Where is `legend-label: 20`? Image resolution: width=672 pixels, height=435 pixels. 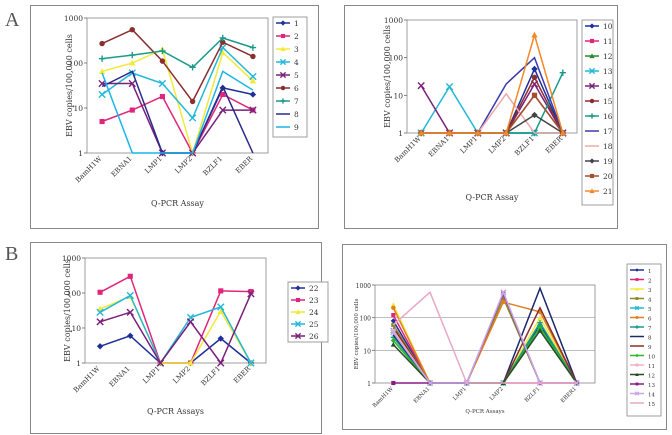 legend-label: 20 is located at coordinates (608, 176).